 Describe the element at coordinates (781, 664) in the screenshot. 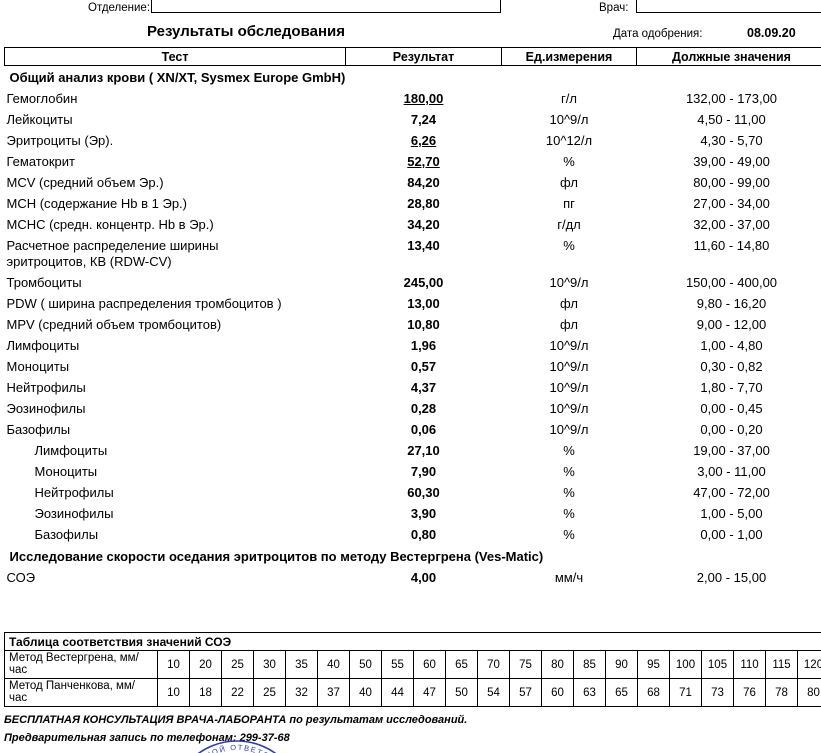

I see `soe-value-cell: 115` at that location.